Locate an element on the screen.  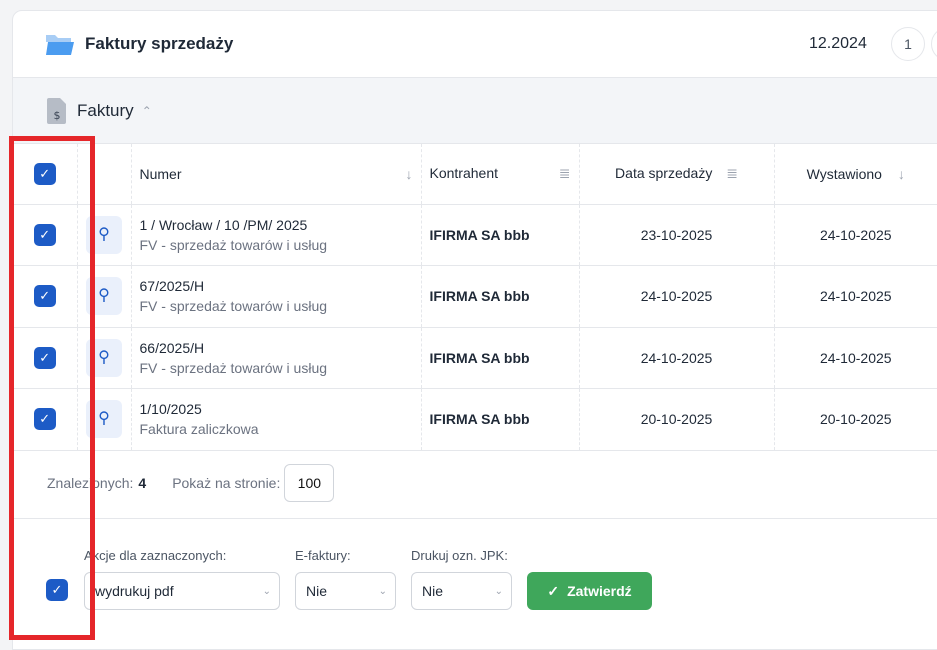
section-header: $ Faktury ⌃ is located at coordinates (475, 111).